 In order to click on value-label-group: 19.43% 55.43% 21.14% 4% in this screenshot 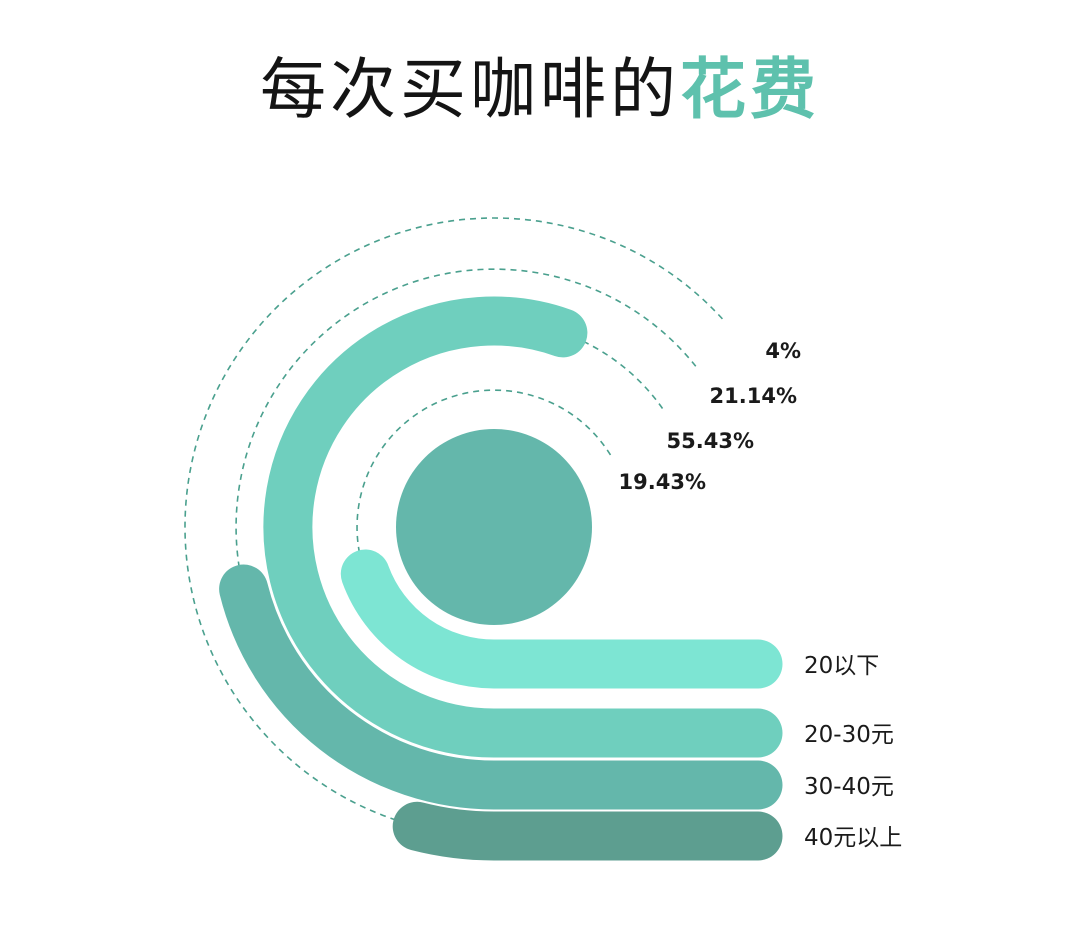, I will do `click(710, 416)`.